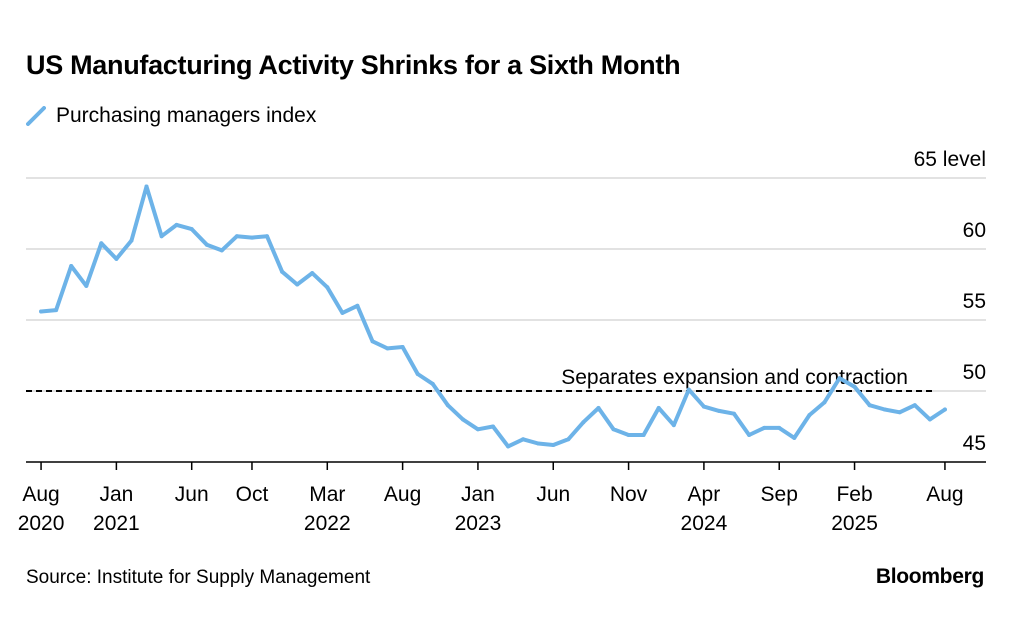  Describe the element at coordinates (854, 494) in the screenshot. I see `x-tick-label-11: Feb` at that location.